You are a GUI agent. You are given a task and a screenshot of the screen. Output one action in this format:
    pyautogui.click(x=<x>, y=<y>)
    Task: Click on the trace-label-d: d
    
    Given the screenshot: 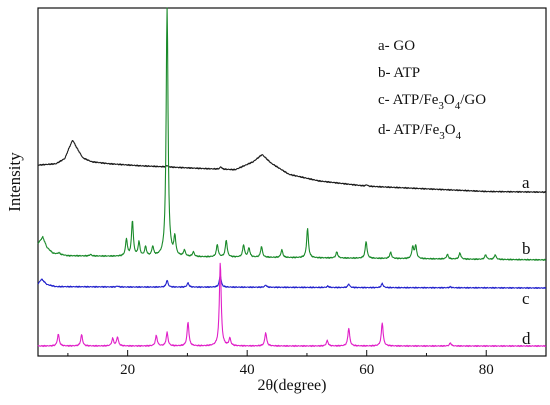 What is the action you would take?
    pyautogui.click(x=526, y=338)
    